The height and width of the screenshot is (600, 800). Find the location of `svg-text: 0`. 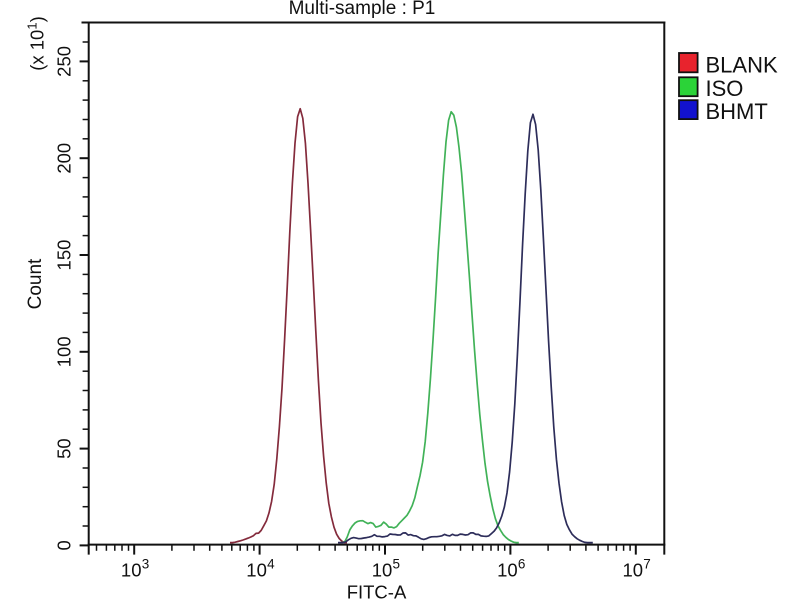

svg-text: 0 is located at coordinates (63, 545).